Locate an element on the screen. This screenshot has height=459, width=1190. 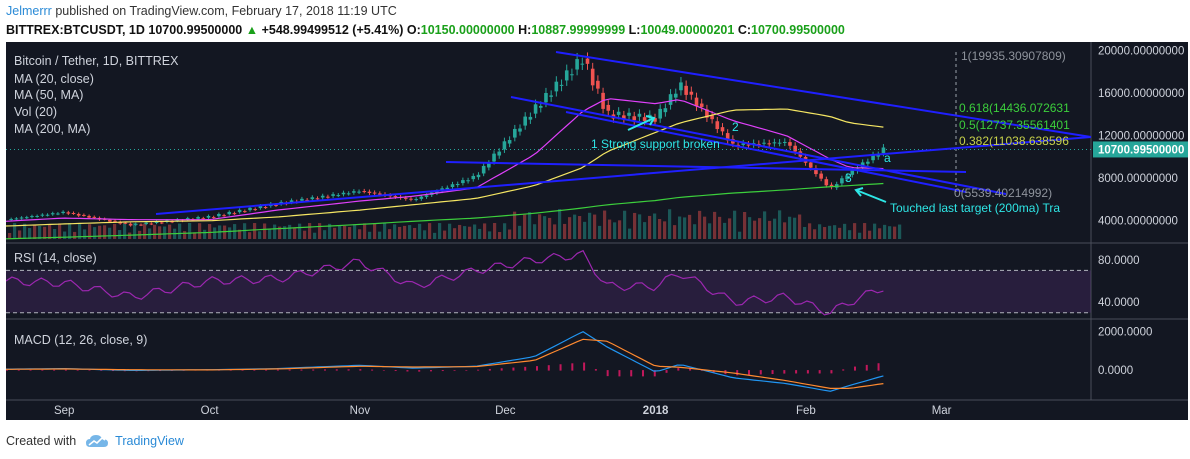
time-tick-label: Feb is located at coordinates (806, 411).